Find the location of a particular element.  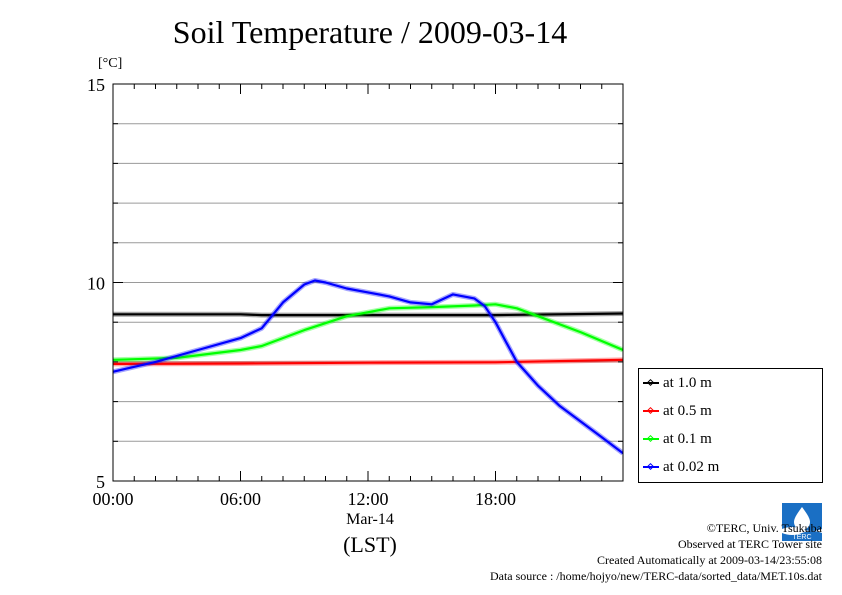

y-tick-label: 15 is located at coordinates (96, 85).